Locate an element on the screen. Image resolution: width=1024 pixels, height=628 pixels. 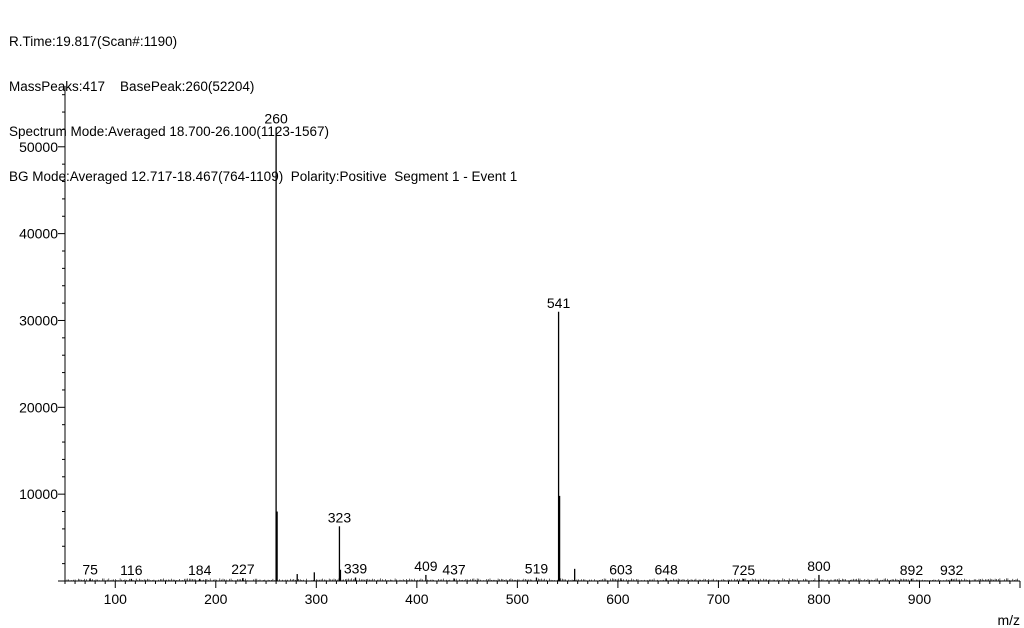
x-tick-label: 500 is located at coordinates (518, 599).